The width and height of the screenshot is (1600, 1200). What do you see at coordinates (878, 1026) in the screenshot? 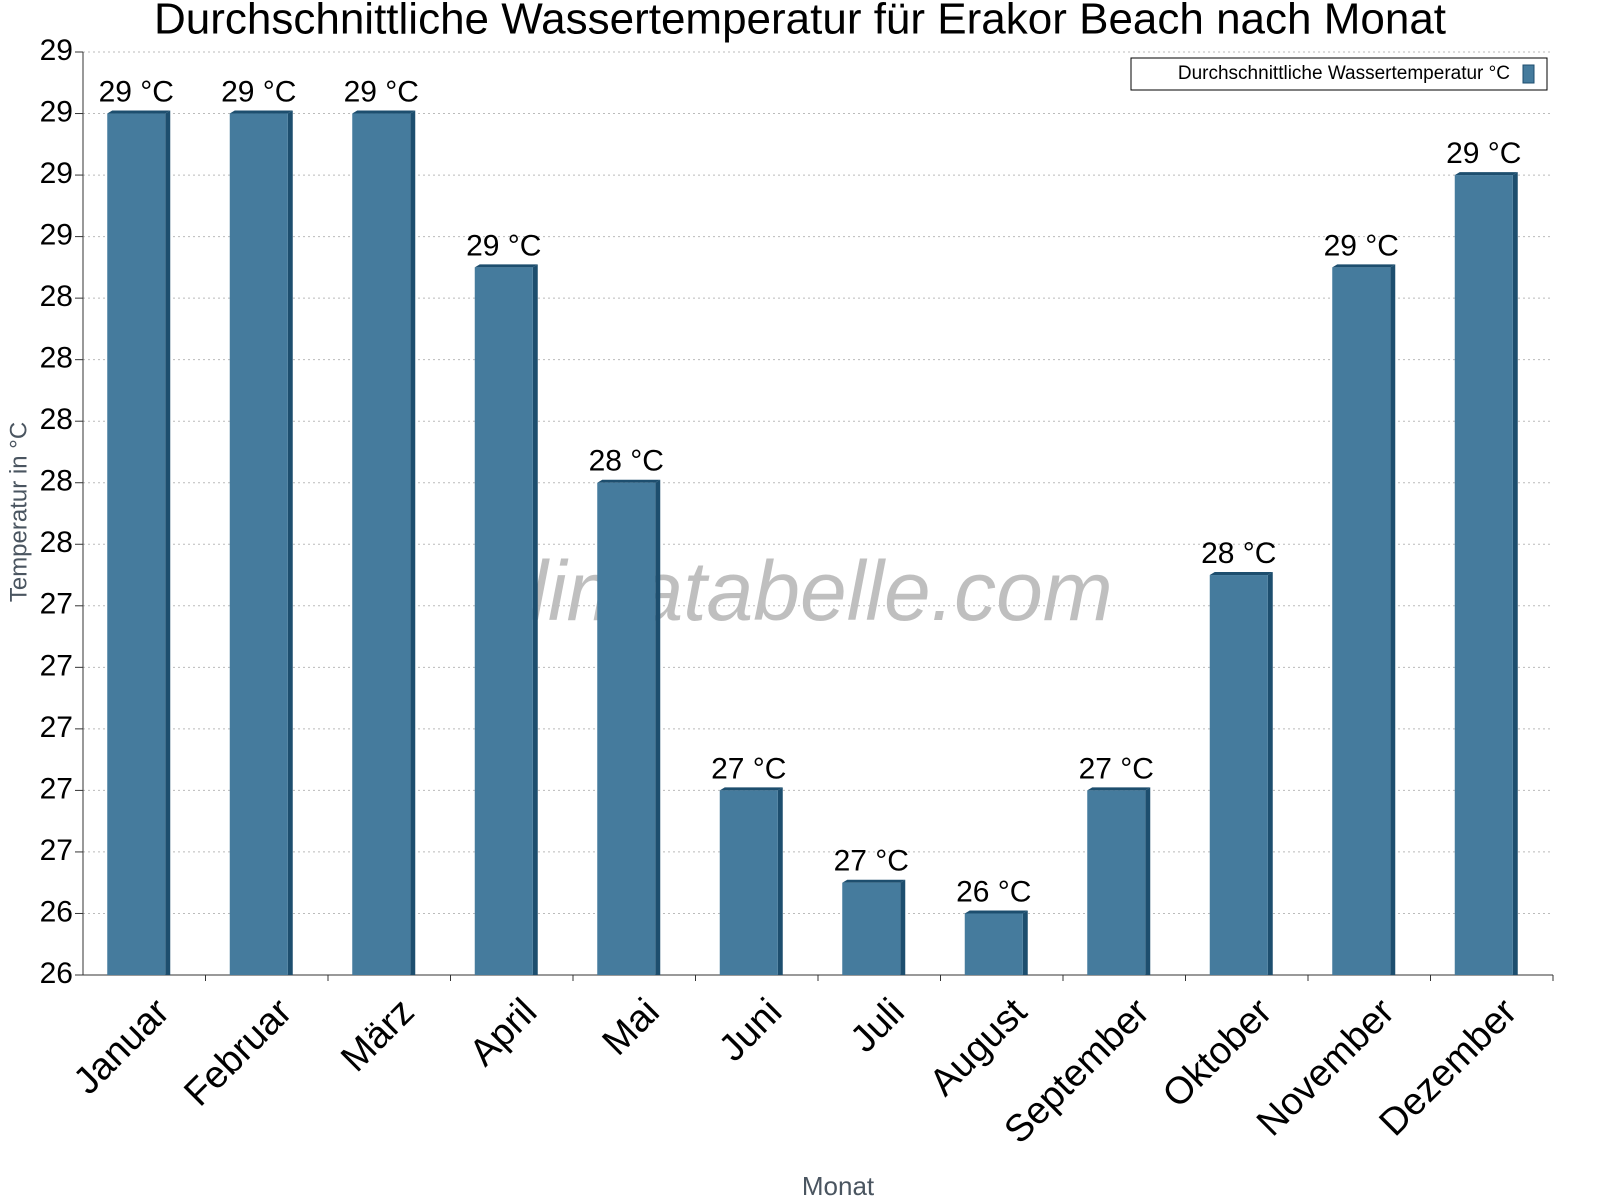
I see `x-tick-label: Juli` at bounding box center [878, 1026].